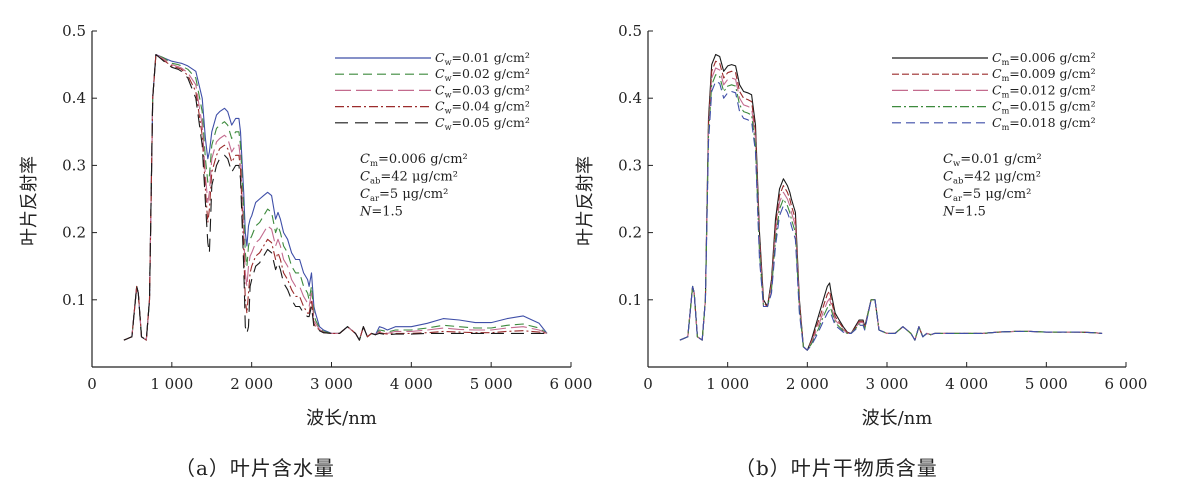 Image resolution: width=1195 pixels, height=488 pixels. I want to click on legend-label: Cw=0.01 g/cm², so click(482, 58).